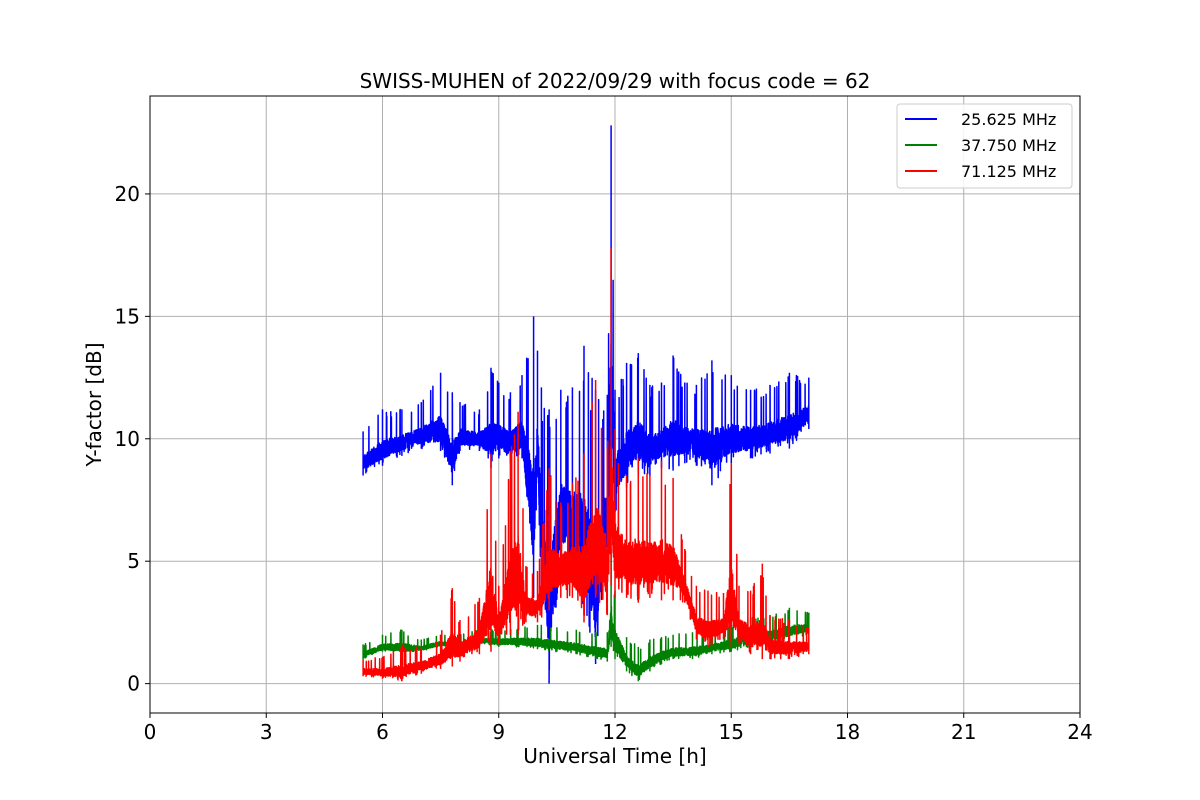 This screenshot has width=1200, height=800. What do you see at coordinates (1008, 119) in the screenshot?
I see `legend-label: 25.625 MHz` at bounding box center [1008, 119].